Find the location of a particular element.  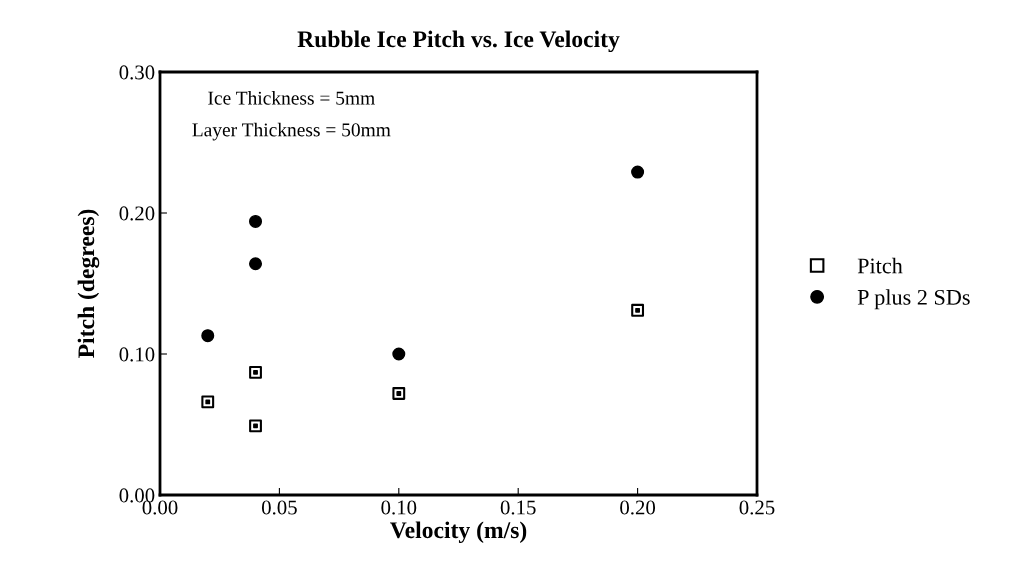

y-tick-label: 0.30 is located at coordinates (137, 72).